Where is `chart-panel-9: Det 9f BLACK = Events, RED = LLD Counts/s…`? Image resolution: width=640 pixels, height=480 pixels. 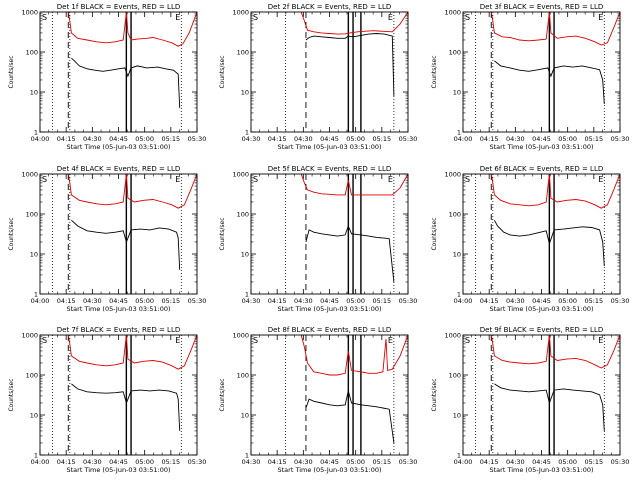 chart-panel-9: Det 9f BLACK = Events, RED = LLD Counts/s… is located at coordinates (530, 400).